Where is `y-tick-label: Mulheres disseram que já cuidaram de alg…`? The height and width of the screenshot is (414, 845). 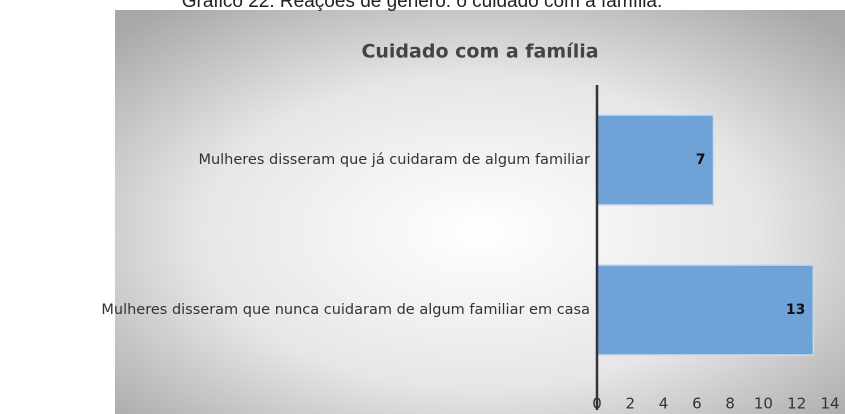
y-tick-label: Mulheres disseram que já cuidaram de alg… is located at coordinates (394, 160).